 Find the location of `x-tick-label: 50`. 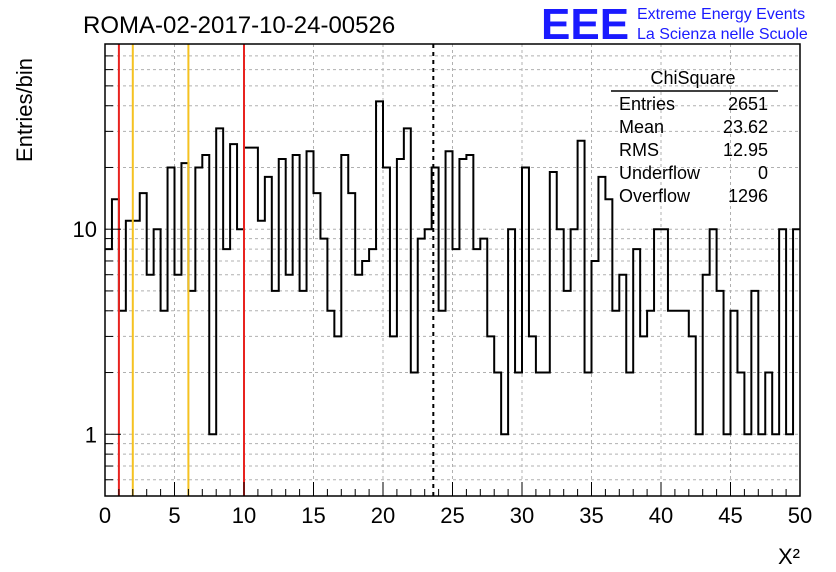

x-tick-label: 50 is located at coordinates (800, 515).